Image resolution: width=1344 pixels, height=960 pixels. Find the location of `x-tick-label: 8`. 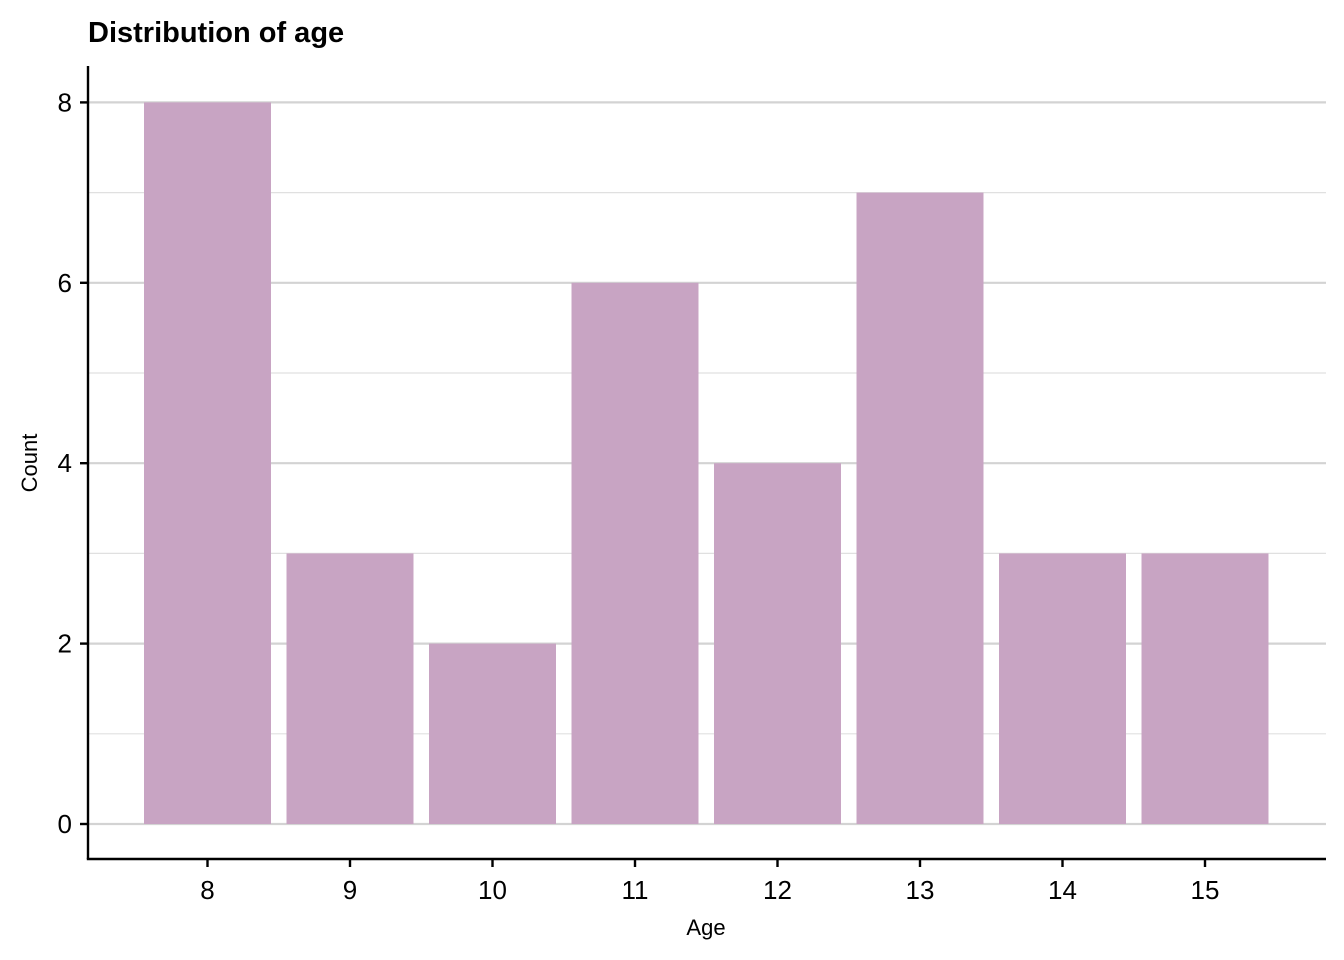

x-tick-label: 8 is located at coordinates (207, 890).